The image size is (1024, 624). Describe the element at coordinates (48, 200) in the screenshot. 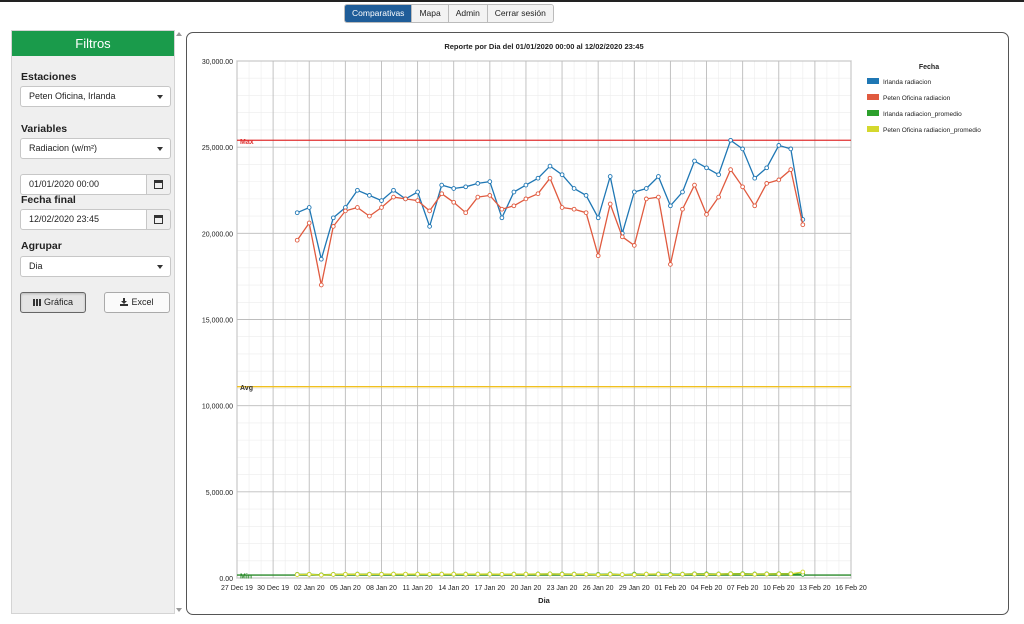

I see `fecha-final-label: Fecha final` at that location.